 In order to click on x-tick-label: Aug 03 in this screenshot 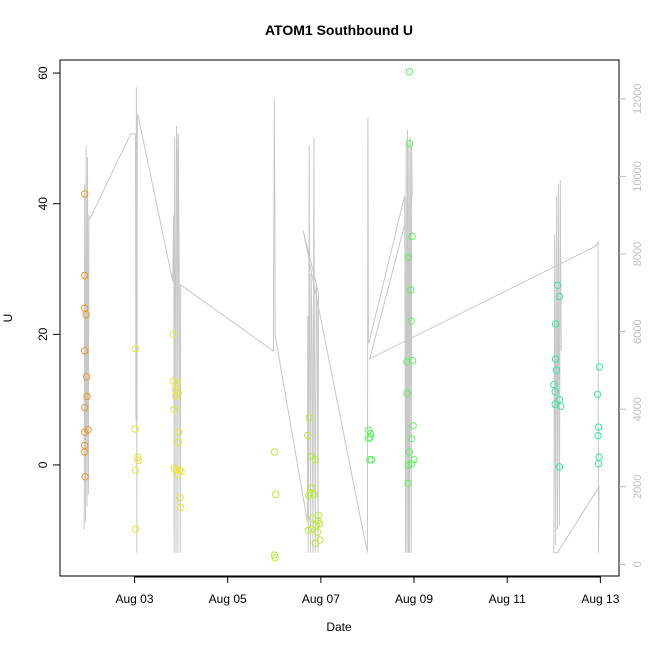, I will do `click(135, 599)`.